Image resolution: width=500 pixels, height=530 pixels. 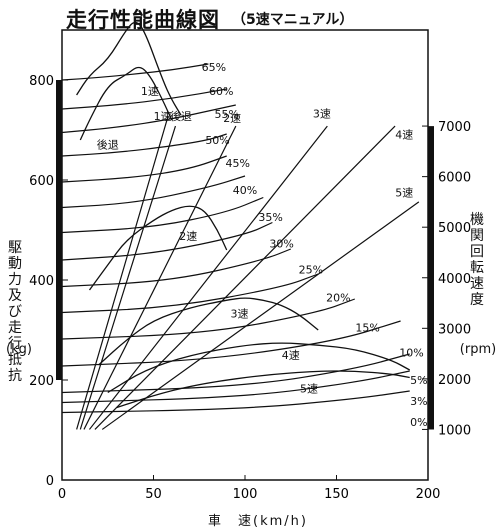 I want to click on resistance-curve-5pct, so click(x=235, y=373).